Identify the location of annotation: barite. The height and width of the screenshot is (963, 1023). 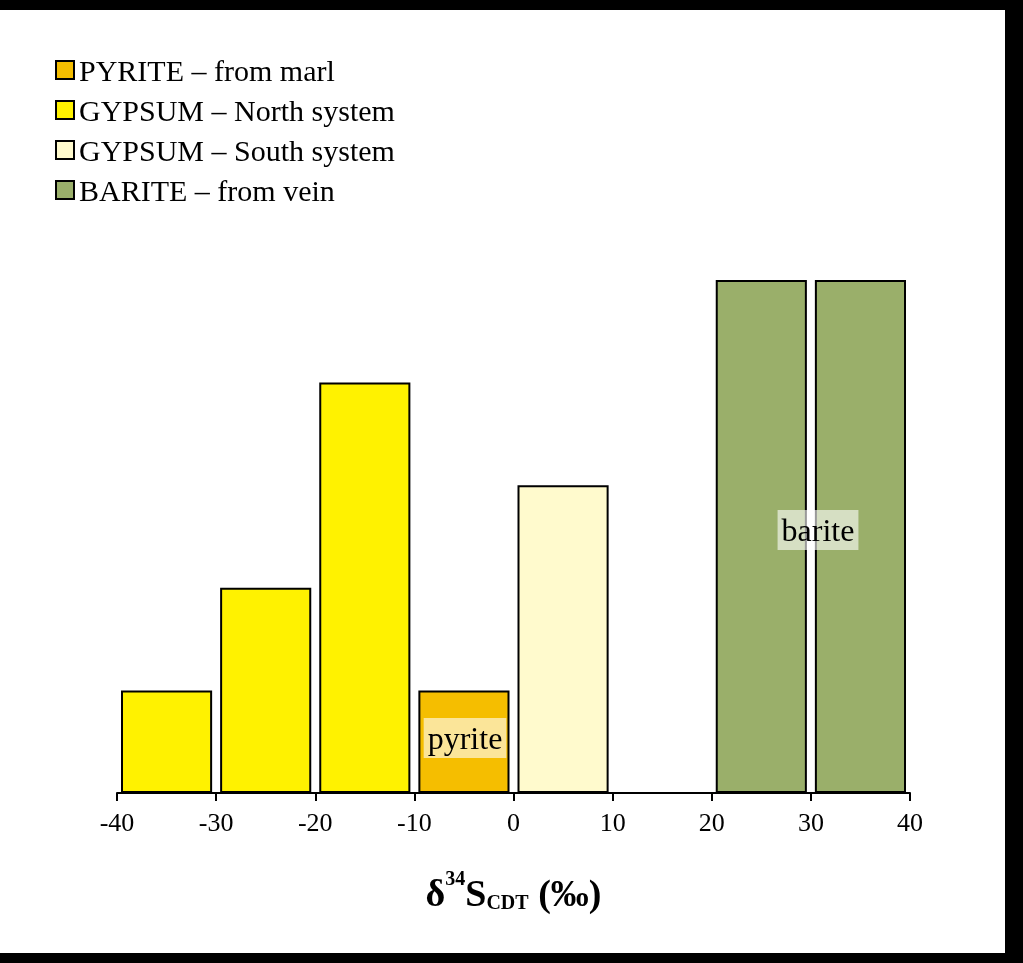
(818, 530).